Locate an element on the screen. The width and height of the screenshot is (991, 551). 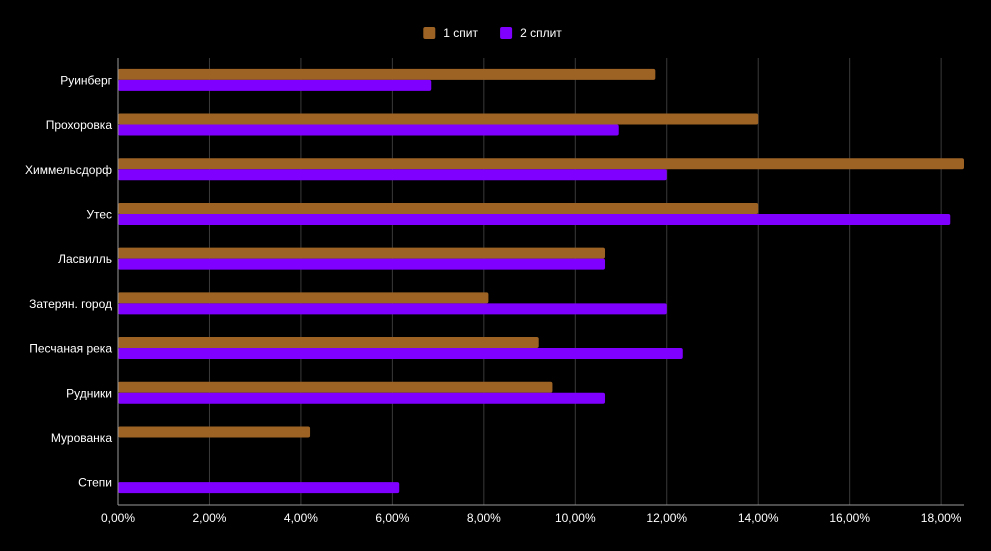
category-label: Рудники is located at coordinates (89, 393).